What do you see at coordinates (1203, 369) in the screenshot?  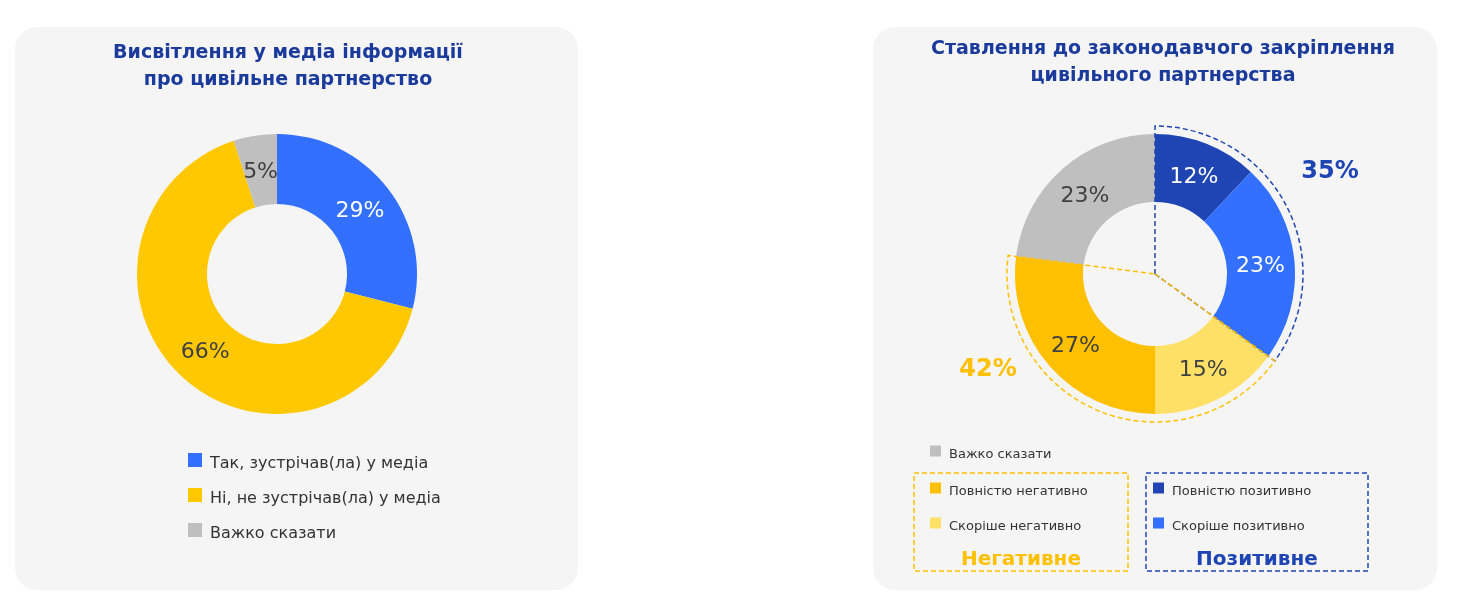 I see `data-label: 15%` at bounding box center [1203, 369].